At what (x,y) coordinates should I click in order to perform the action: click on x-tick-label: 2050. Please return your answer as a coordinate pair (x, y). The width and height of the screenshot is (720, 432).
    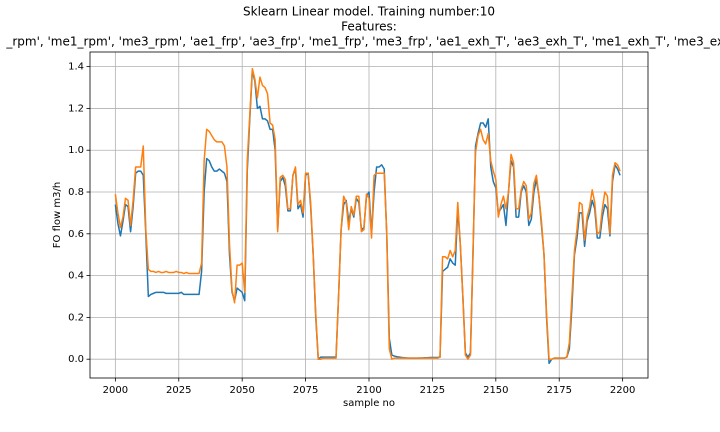
    Looking at the image, I should click on (241, 390).